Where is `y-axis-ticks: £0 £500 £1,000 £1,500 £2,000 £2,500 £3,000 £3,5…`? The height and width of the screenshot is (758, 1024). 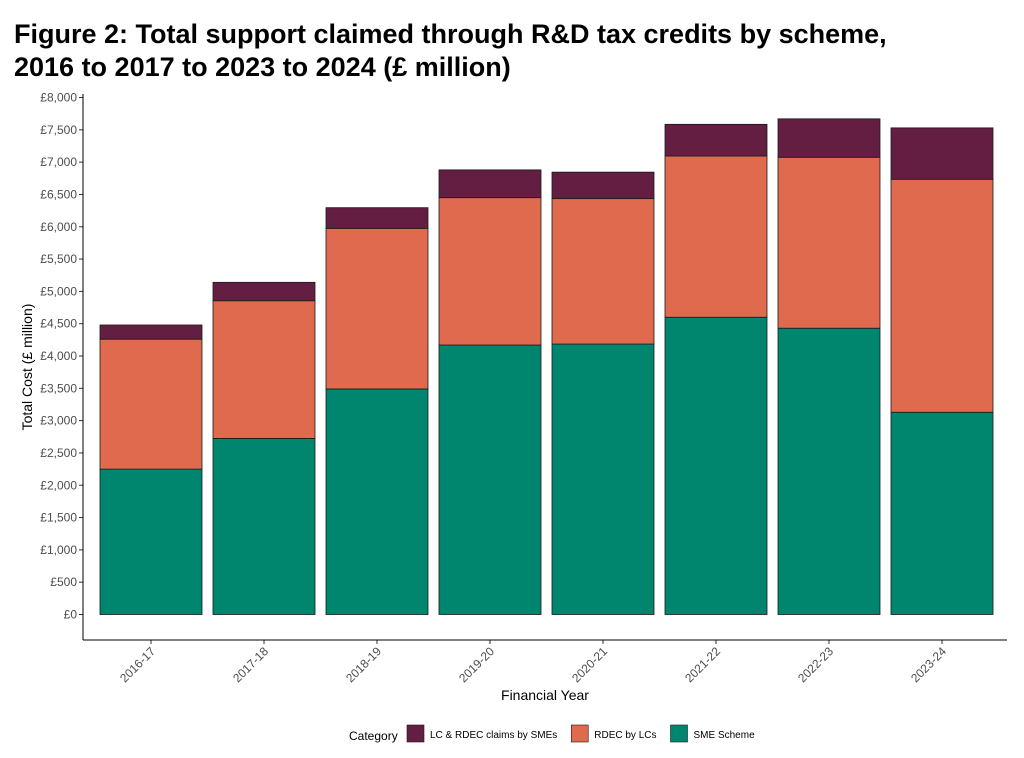 y-axis-ticks: £0 £500 £1,000 £1,500 £2,000 £2,500 £3,000 £3,5… is located at coordinates (61, 356).